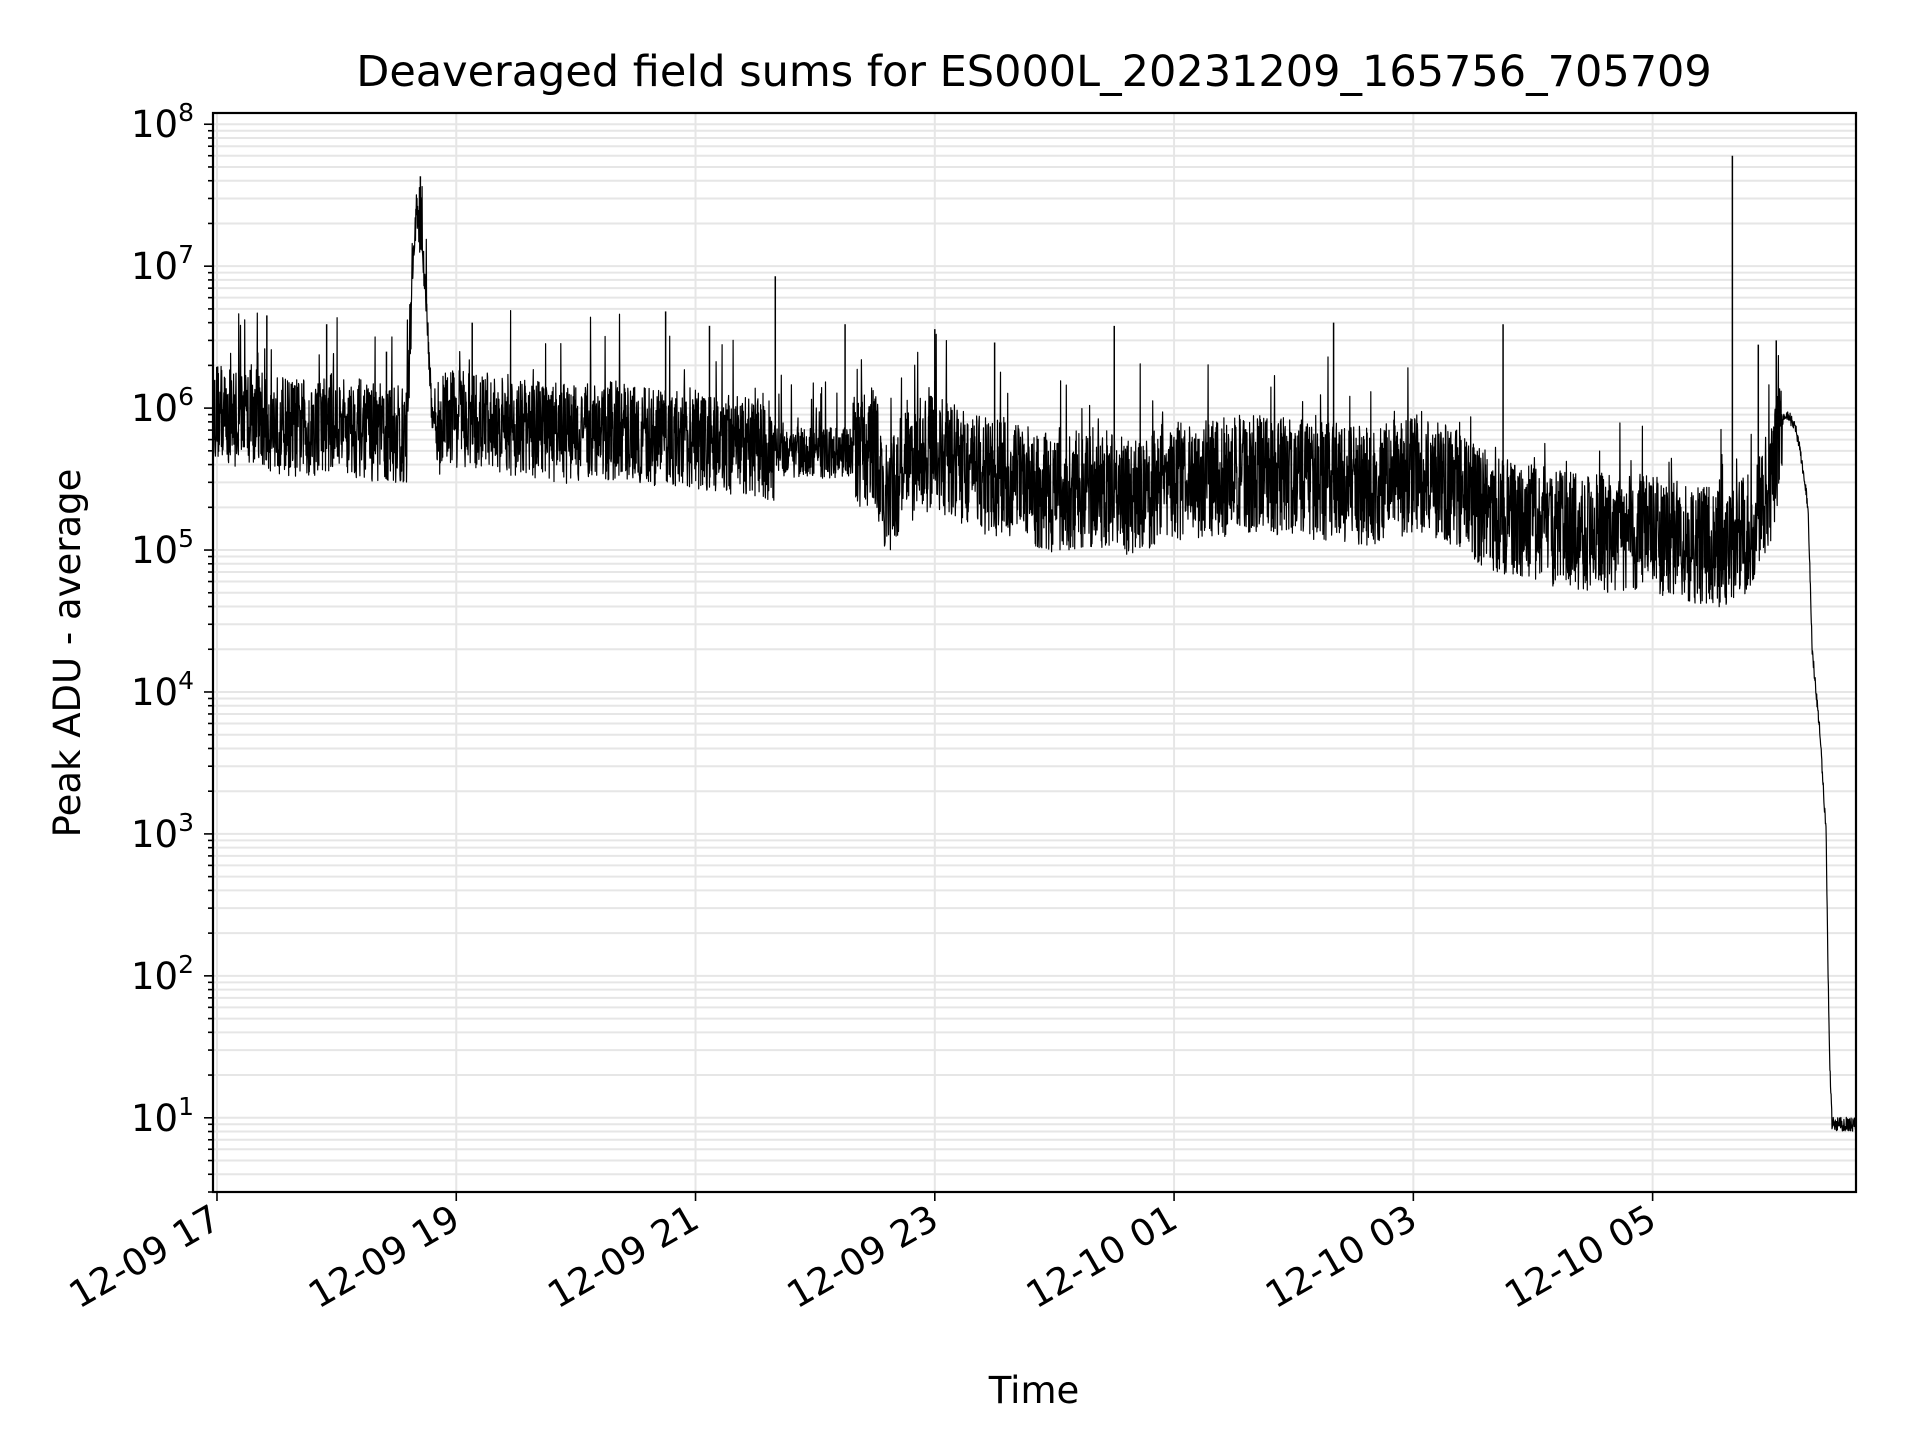 The width and height of the screenshot is (1920, 1440). Describe the element at coordinates (186, 964) in the screenshot. I see `y-tick-exponent: 2` at that location.